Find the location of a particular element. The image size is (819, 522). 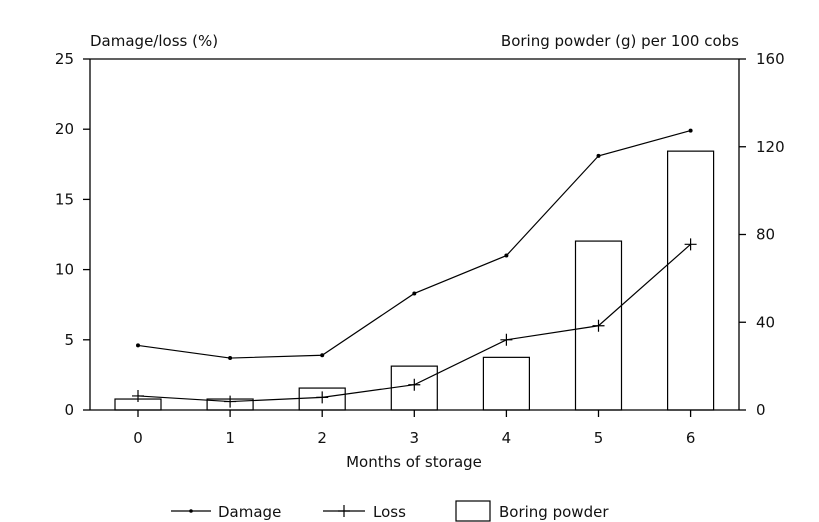

legend: Damage Loss Boring powder is located at coordinates (390, 511).